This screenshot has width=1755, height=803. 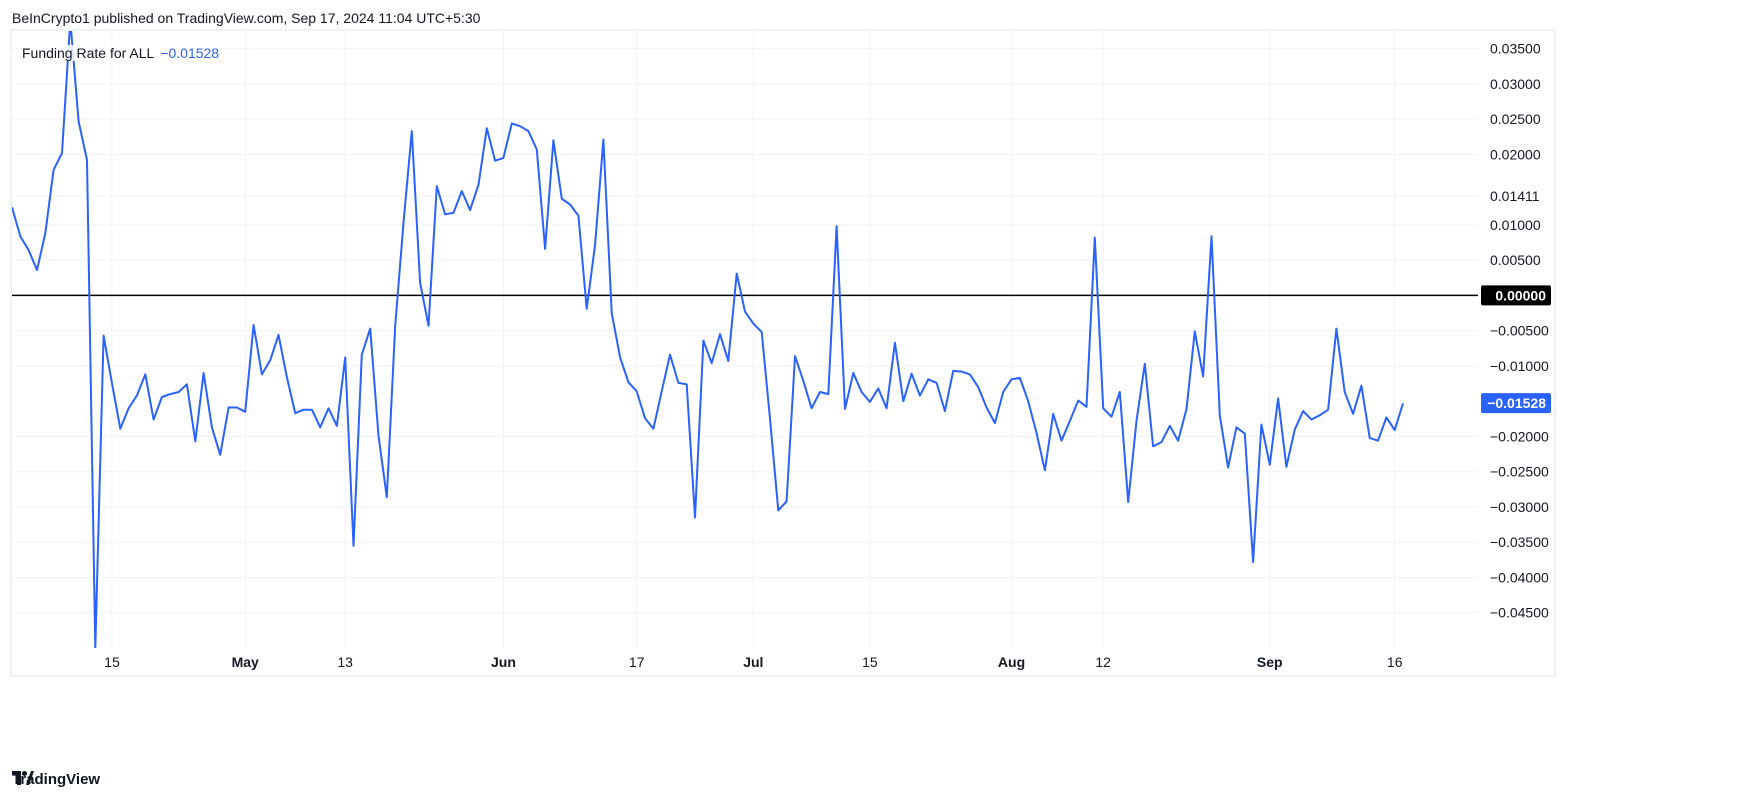 I want to click on y-tick-label: 0.02500, so click(x=1515, y=119).